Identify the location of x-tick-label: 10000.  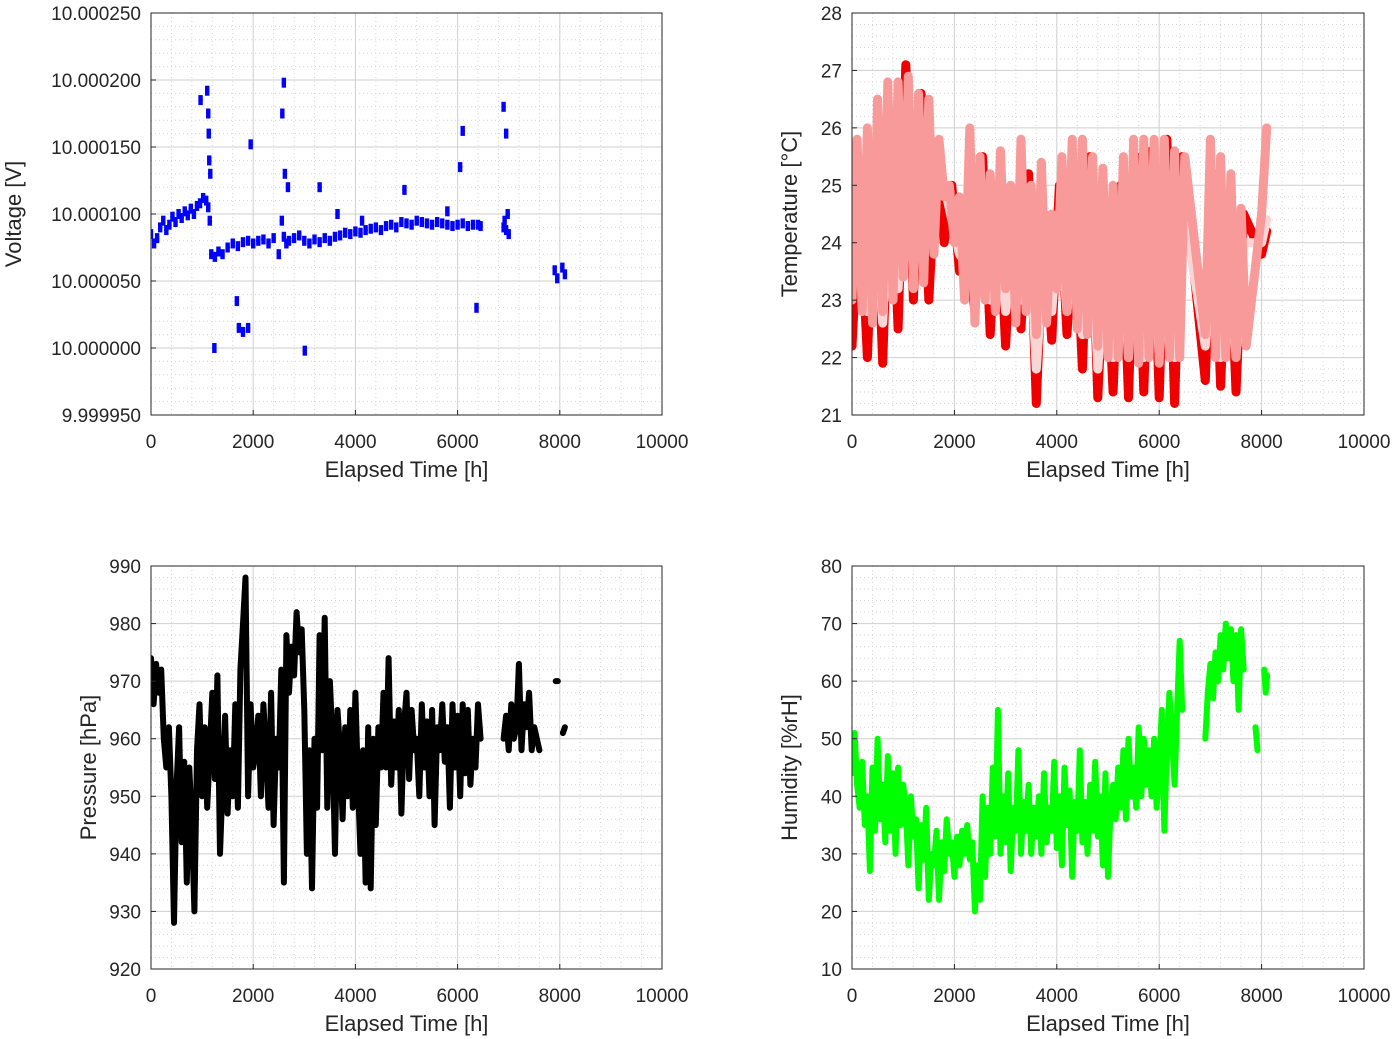
(1364, 996).